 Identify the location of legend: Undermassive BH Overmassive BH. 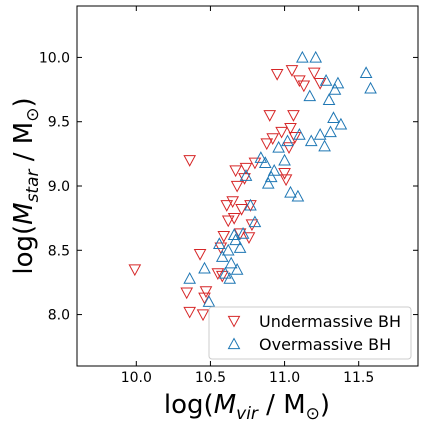
(310, 333).